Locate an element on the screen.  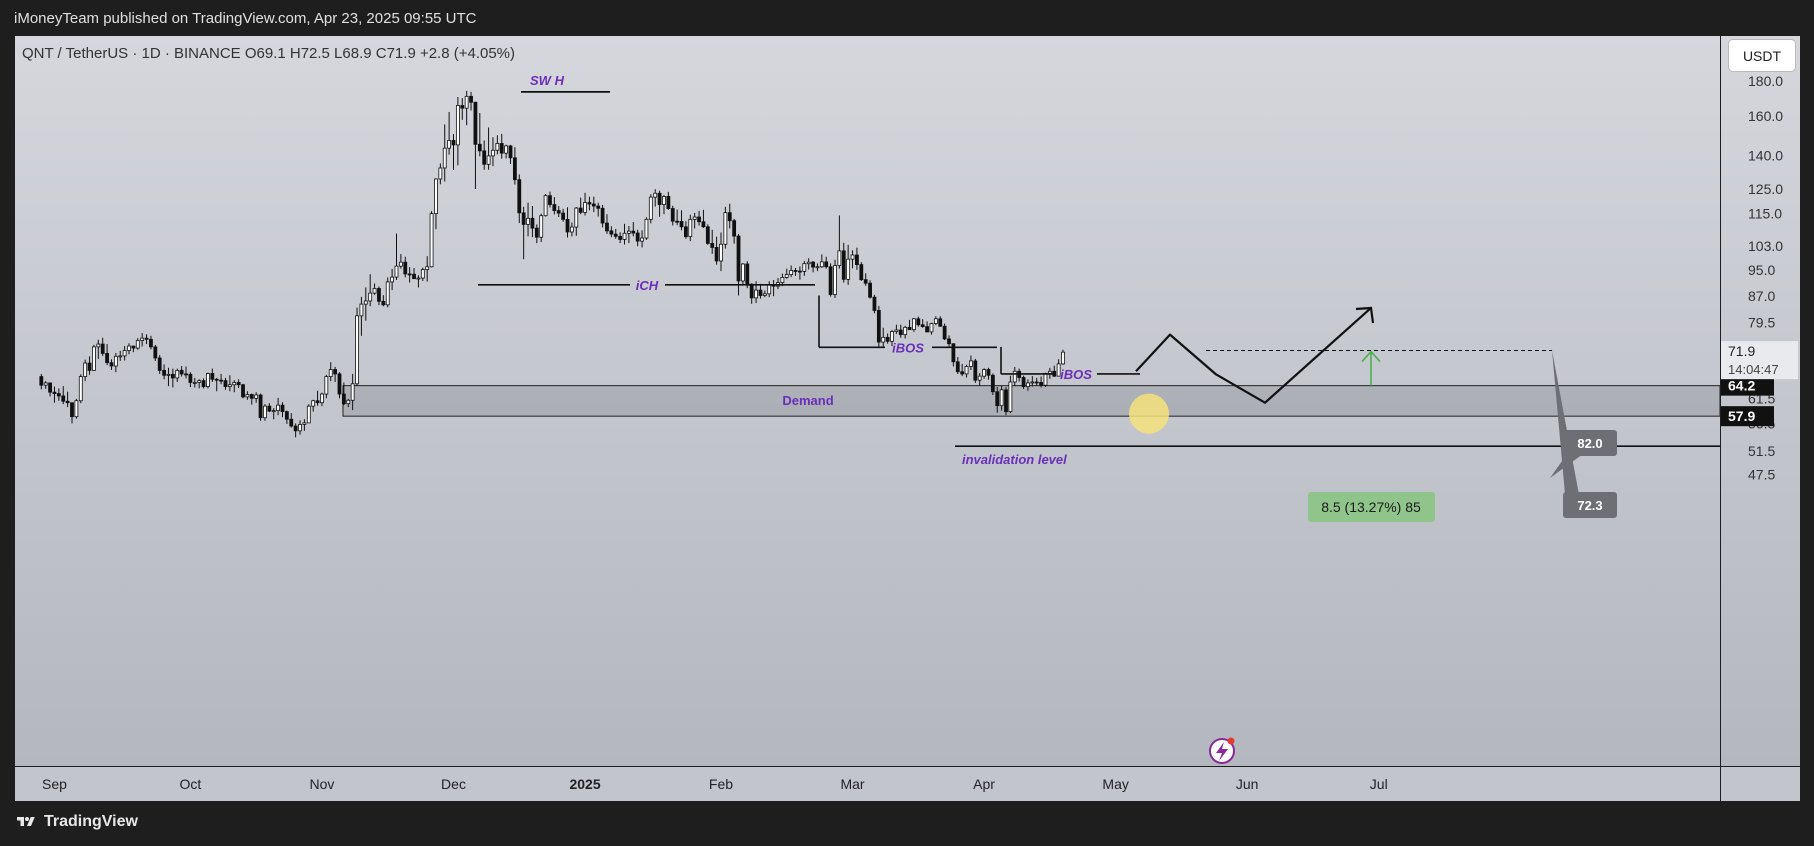
wick-highlight-circle is located at coordinates (1149, 413).